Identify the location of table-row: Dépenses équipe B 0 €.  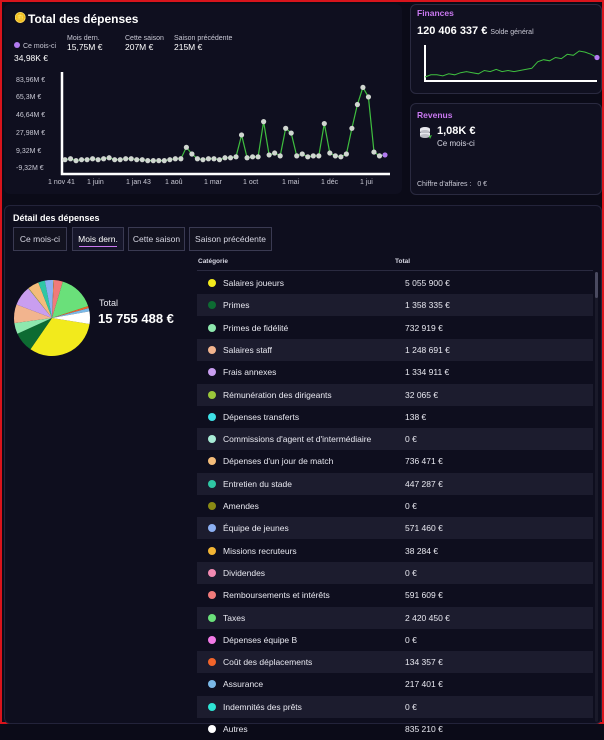
(395, 640).